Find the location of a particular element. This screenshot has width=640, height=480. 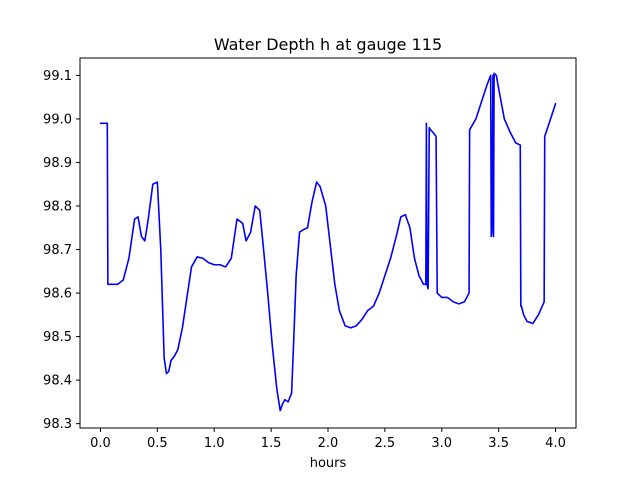

x-tick-label: 3.5 is located at coordinates (498, 443).